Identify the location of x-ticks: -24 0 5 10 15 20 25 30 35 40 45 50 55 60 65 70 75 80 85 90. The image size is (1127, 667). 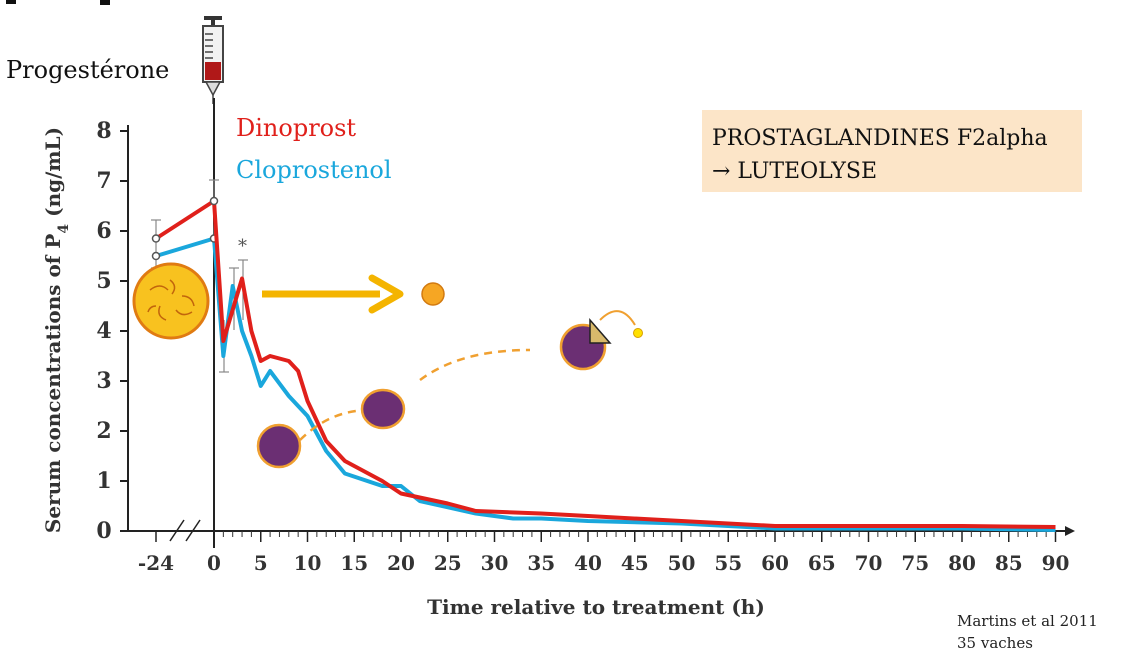
(603, 553).